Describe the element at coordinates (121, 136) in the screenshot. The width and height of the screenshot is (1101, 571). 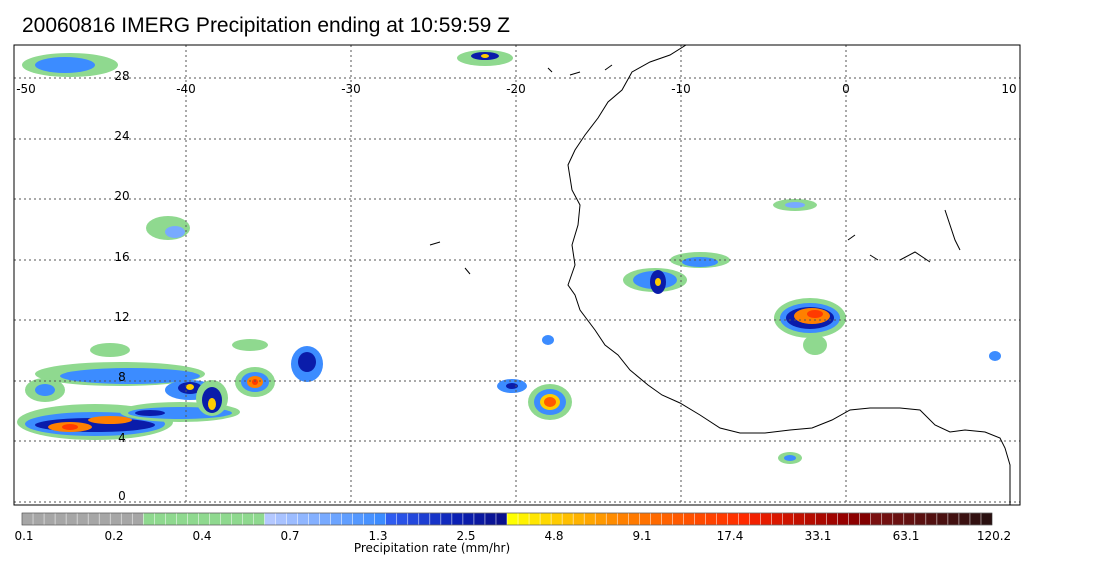
I see `lat-tick-label: 24` at that location.